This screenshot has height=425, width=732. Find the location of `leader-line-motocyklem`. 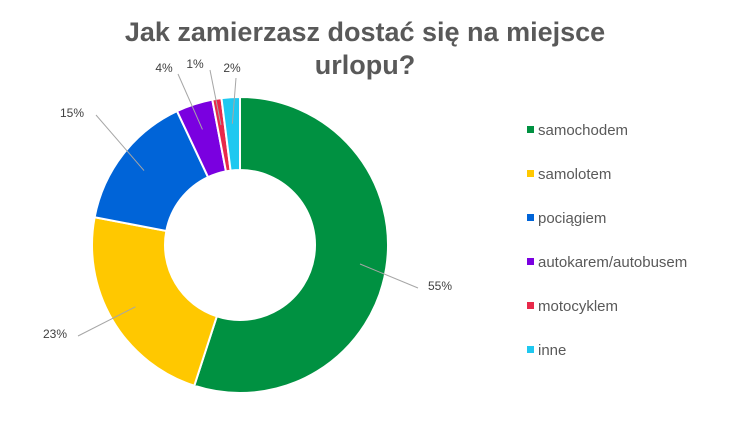

leader-line-motocyklem is located at coordinates (215, 97).